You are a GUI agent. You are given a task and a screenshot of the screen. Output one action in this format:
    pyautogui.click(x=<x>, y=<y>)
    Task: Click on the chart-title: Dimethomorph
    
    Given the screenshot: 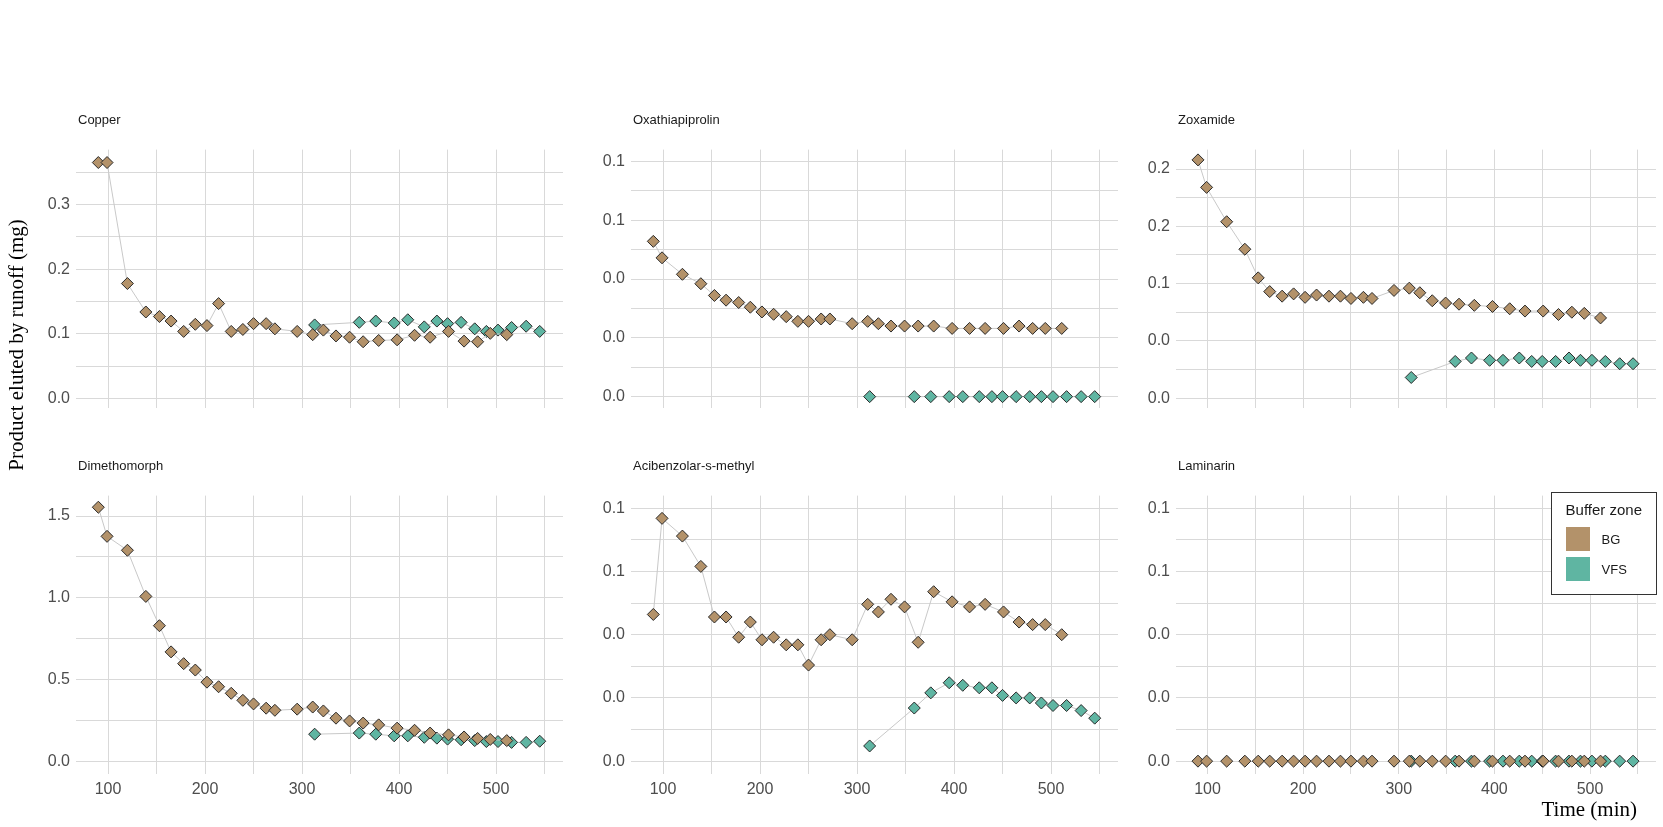 What is the action you would take?
    pyautogui.click(x=121, y=465)
    